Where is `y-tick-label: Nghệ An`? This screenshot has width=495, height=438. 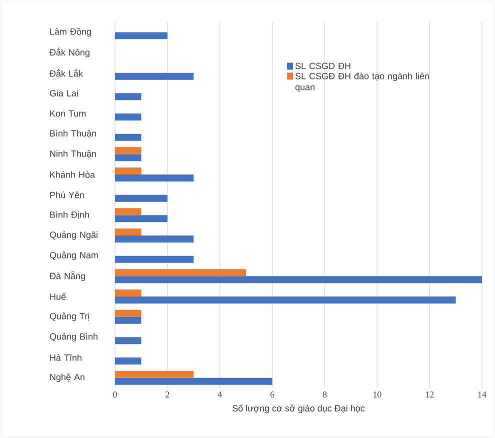 y-tick-label: Nghệ An is located at coordinates (67, 378).